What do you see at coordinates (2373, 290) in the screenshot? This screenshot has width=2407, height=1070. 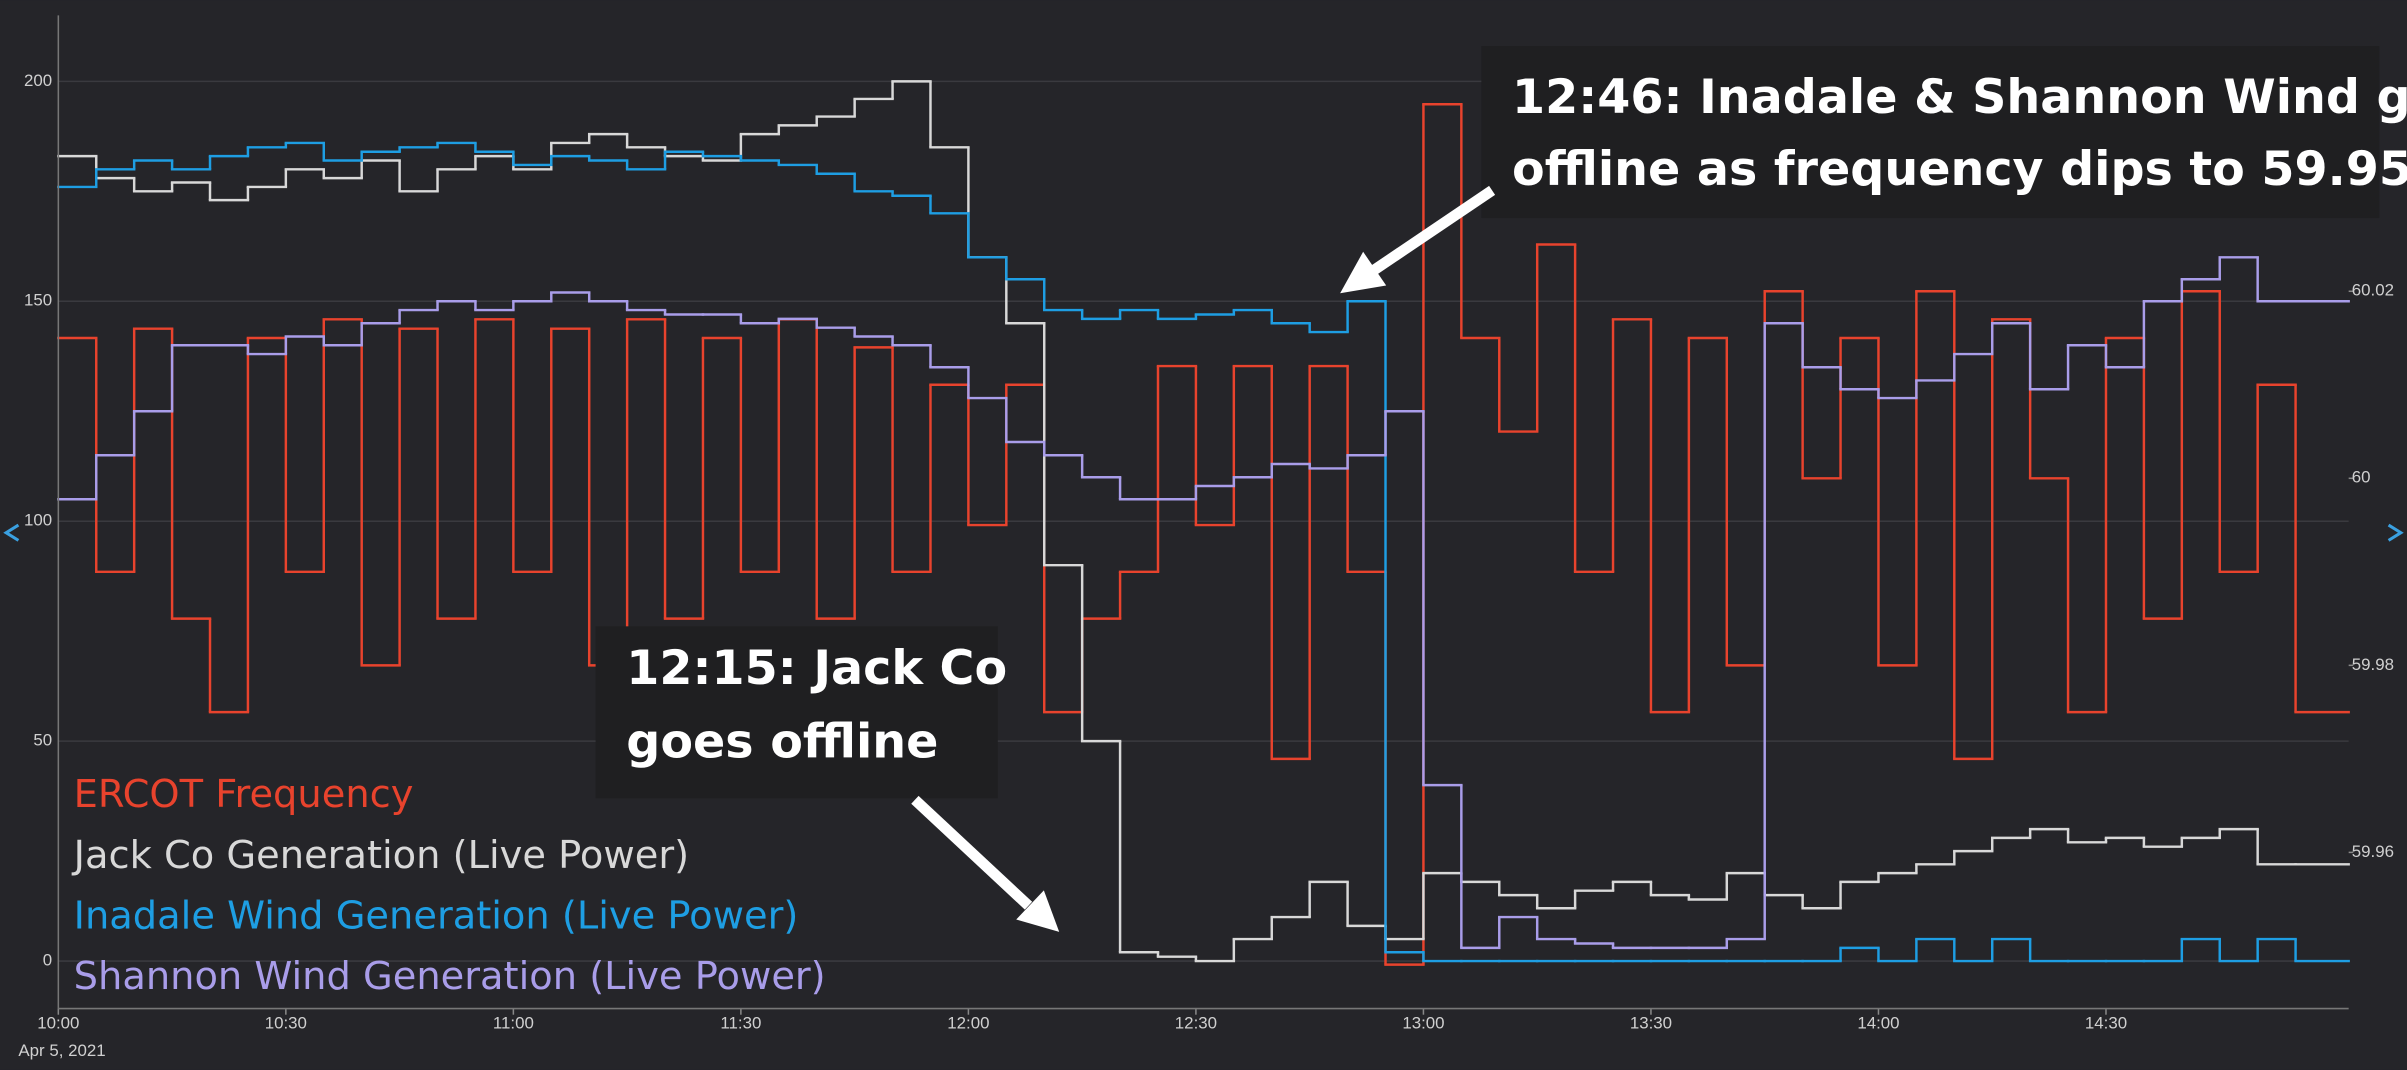 I see `y2-tick-label: 60.02` at bounding box center [2373, 290].